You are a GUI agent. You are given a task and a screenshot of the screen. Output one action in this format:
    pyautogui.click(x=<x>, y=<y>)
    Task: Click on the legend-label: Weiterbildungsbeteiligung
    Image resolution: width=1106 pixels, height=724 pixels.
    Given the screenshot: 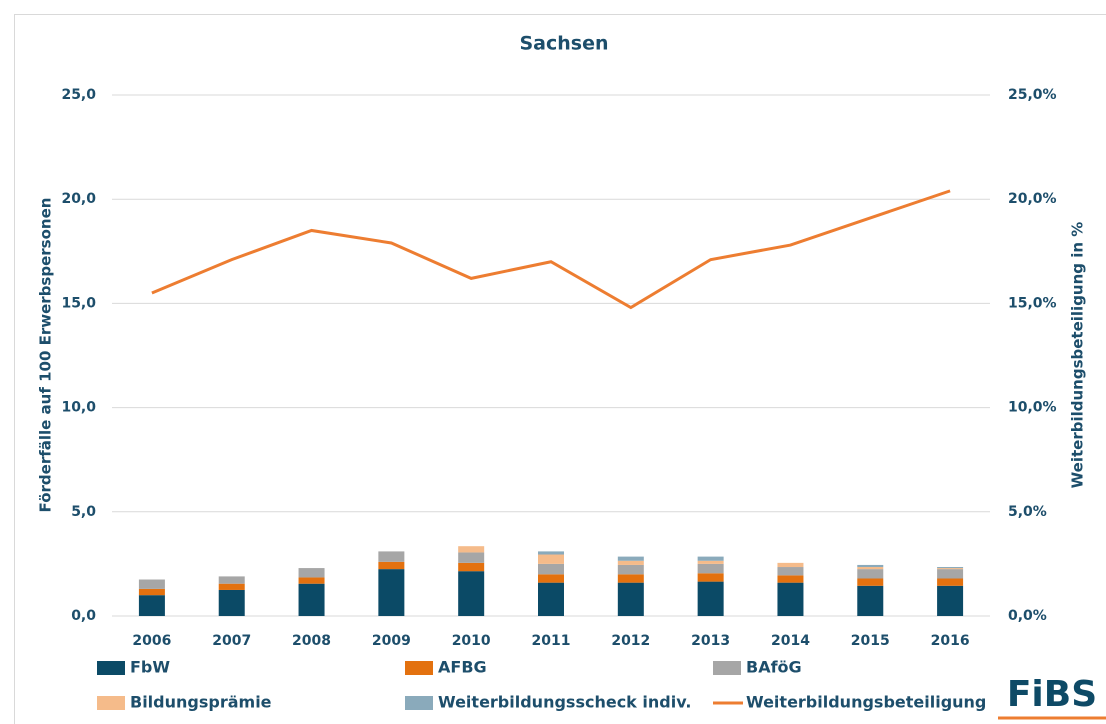 What is the action you would take?
    pyautogui.click(x=866, y=702)
    